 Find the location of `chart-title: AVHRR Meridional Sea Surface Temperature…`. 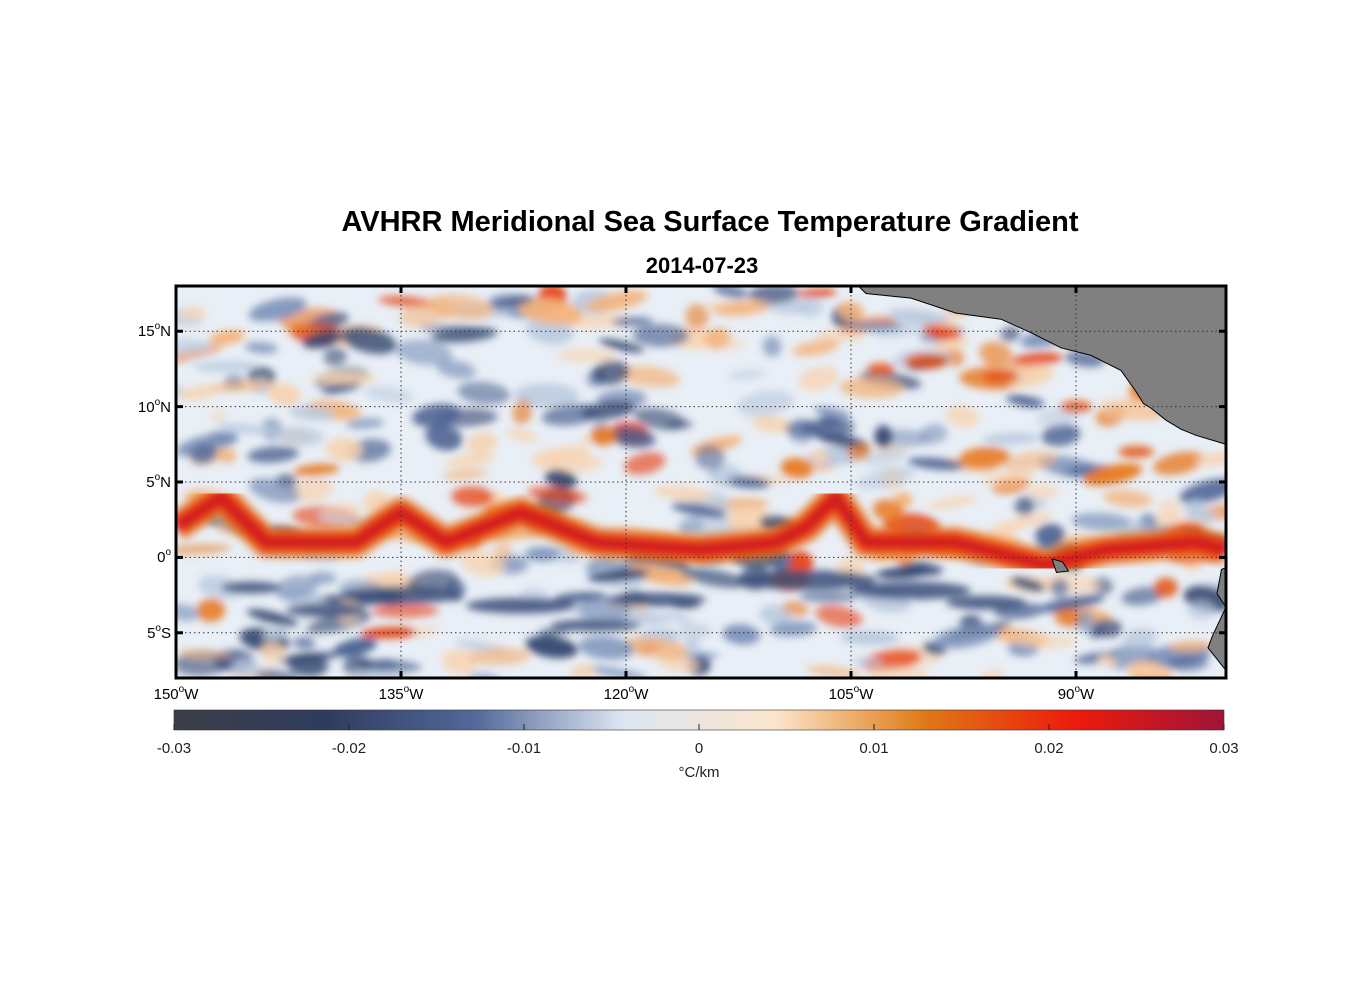

chart-title: AVHRR Meridional Sea Surface Temperature… is located at coordinates (710, 222).